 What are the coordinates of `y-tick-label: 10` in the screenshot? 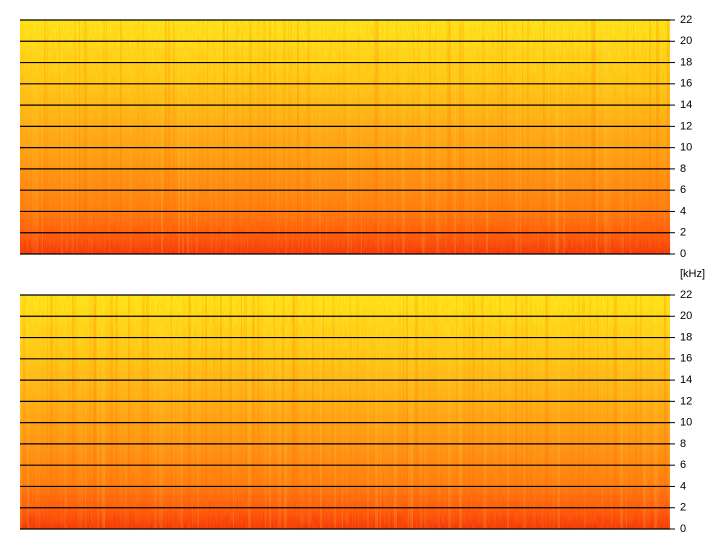 It's located at (686, 148).